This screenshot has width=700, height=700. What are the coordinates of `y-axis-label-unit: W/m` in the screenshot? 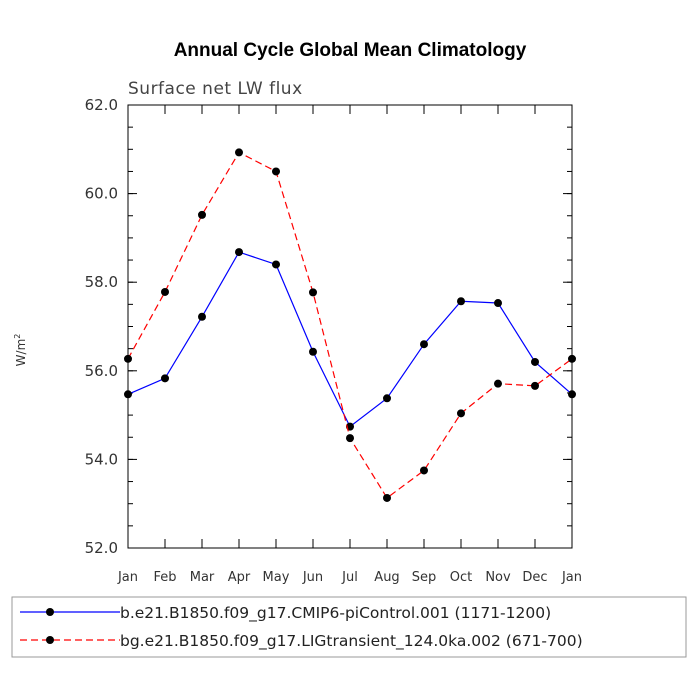 It's located at (21, 353).